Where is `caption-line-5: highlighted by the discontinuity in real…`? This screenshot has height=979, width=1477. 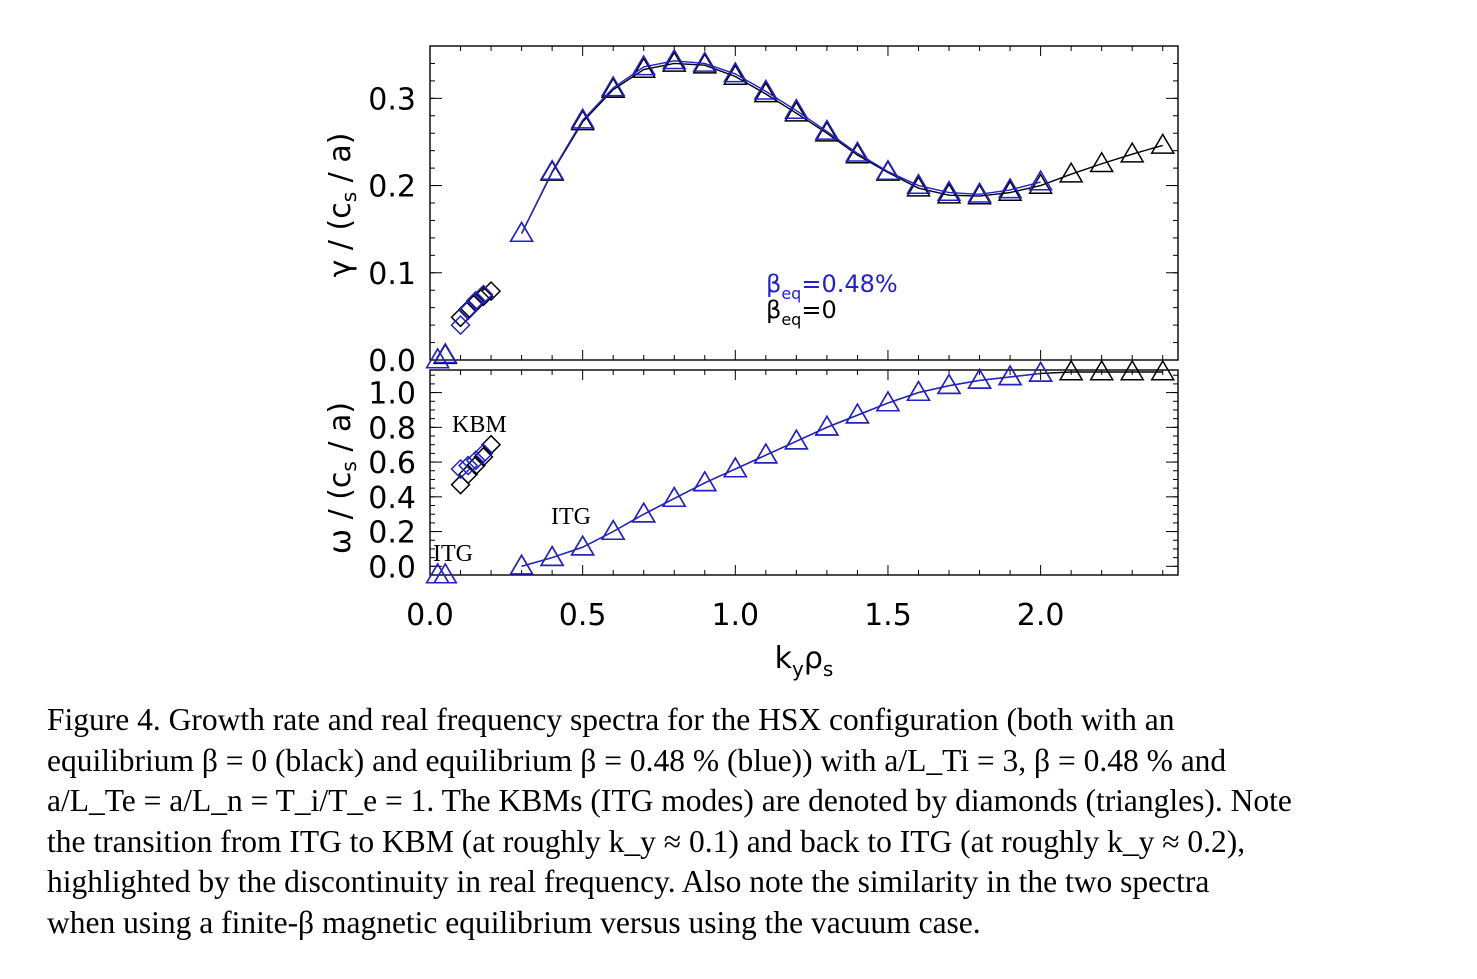
caption-line-5: highlighted by the discontinuity in real… is located at coordinates (628, 882).